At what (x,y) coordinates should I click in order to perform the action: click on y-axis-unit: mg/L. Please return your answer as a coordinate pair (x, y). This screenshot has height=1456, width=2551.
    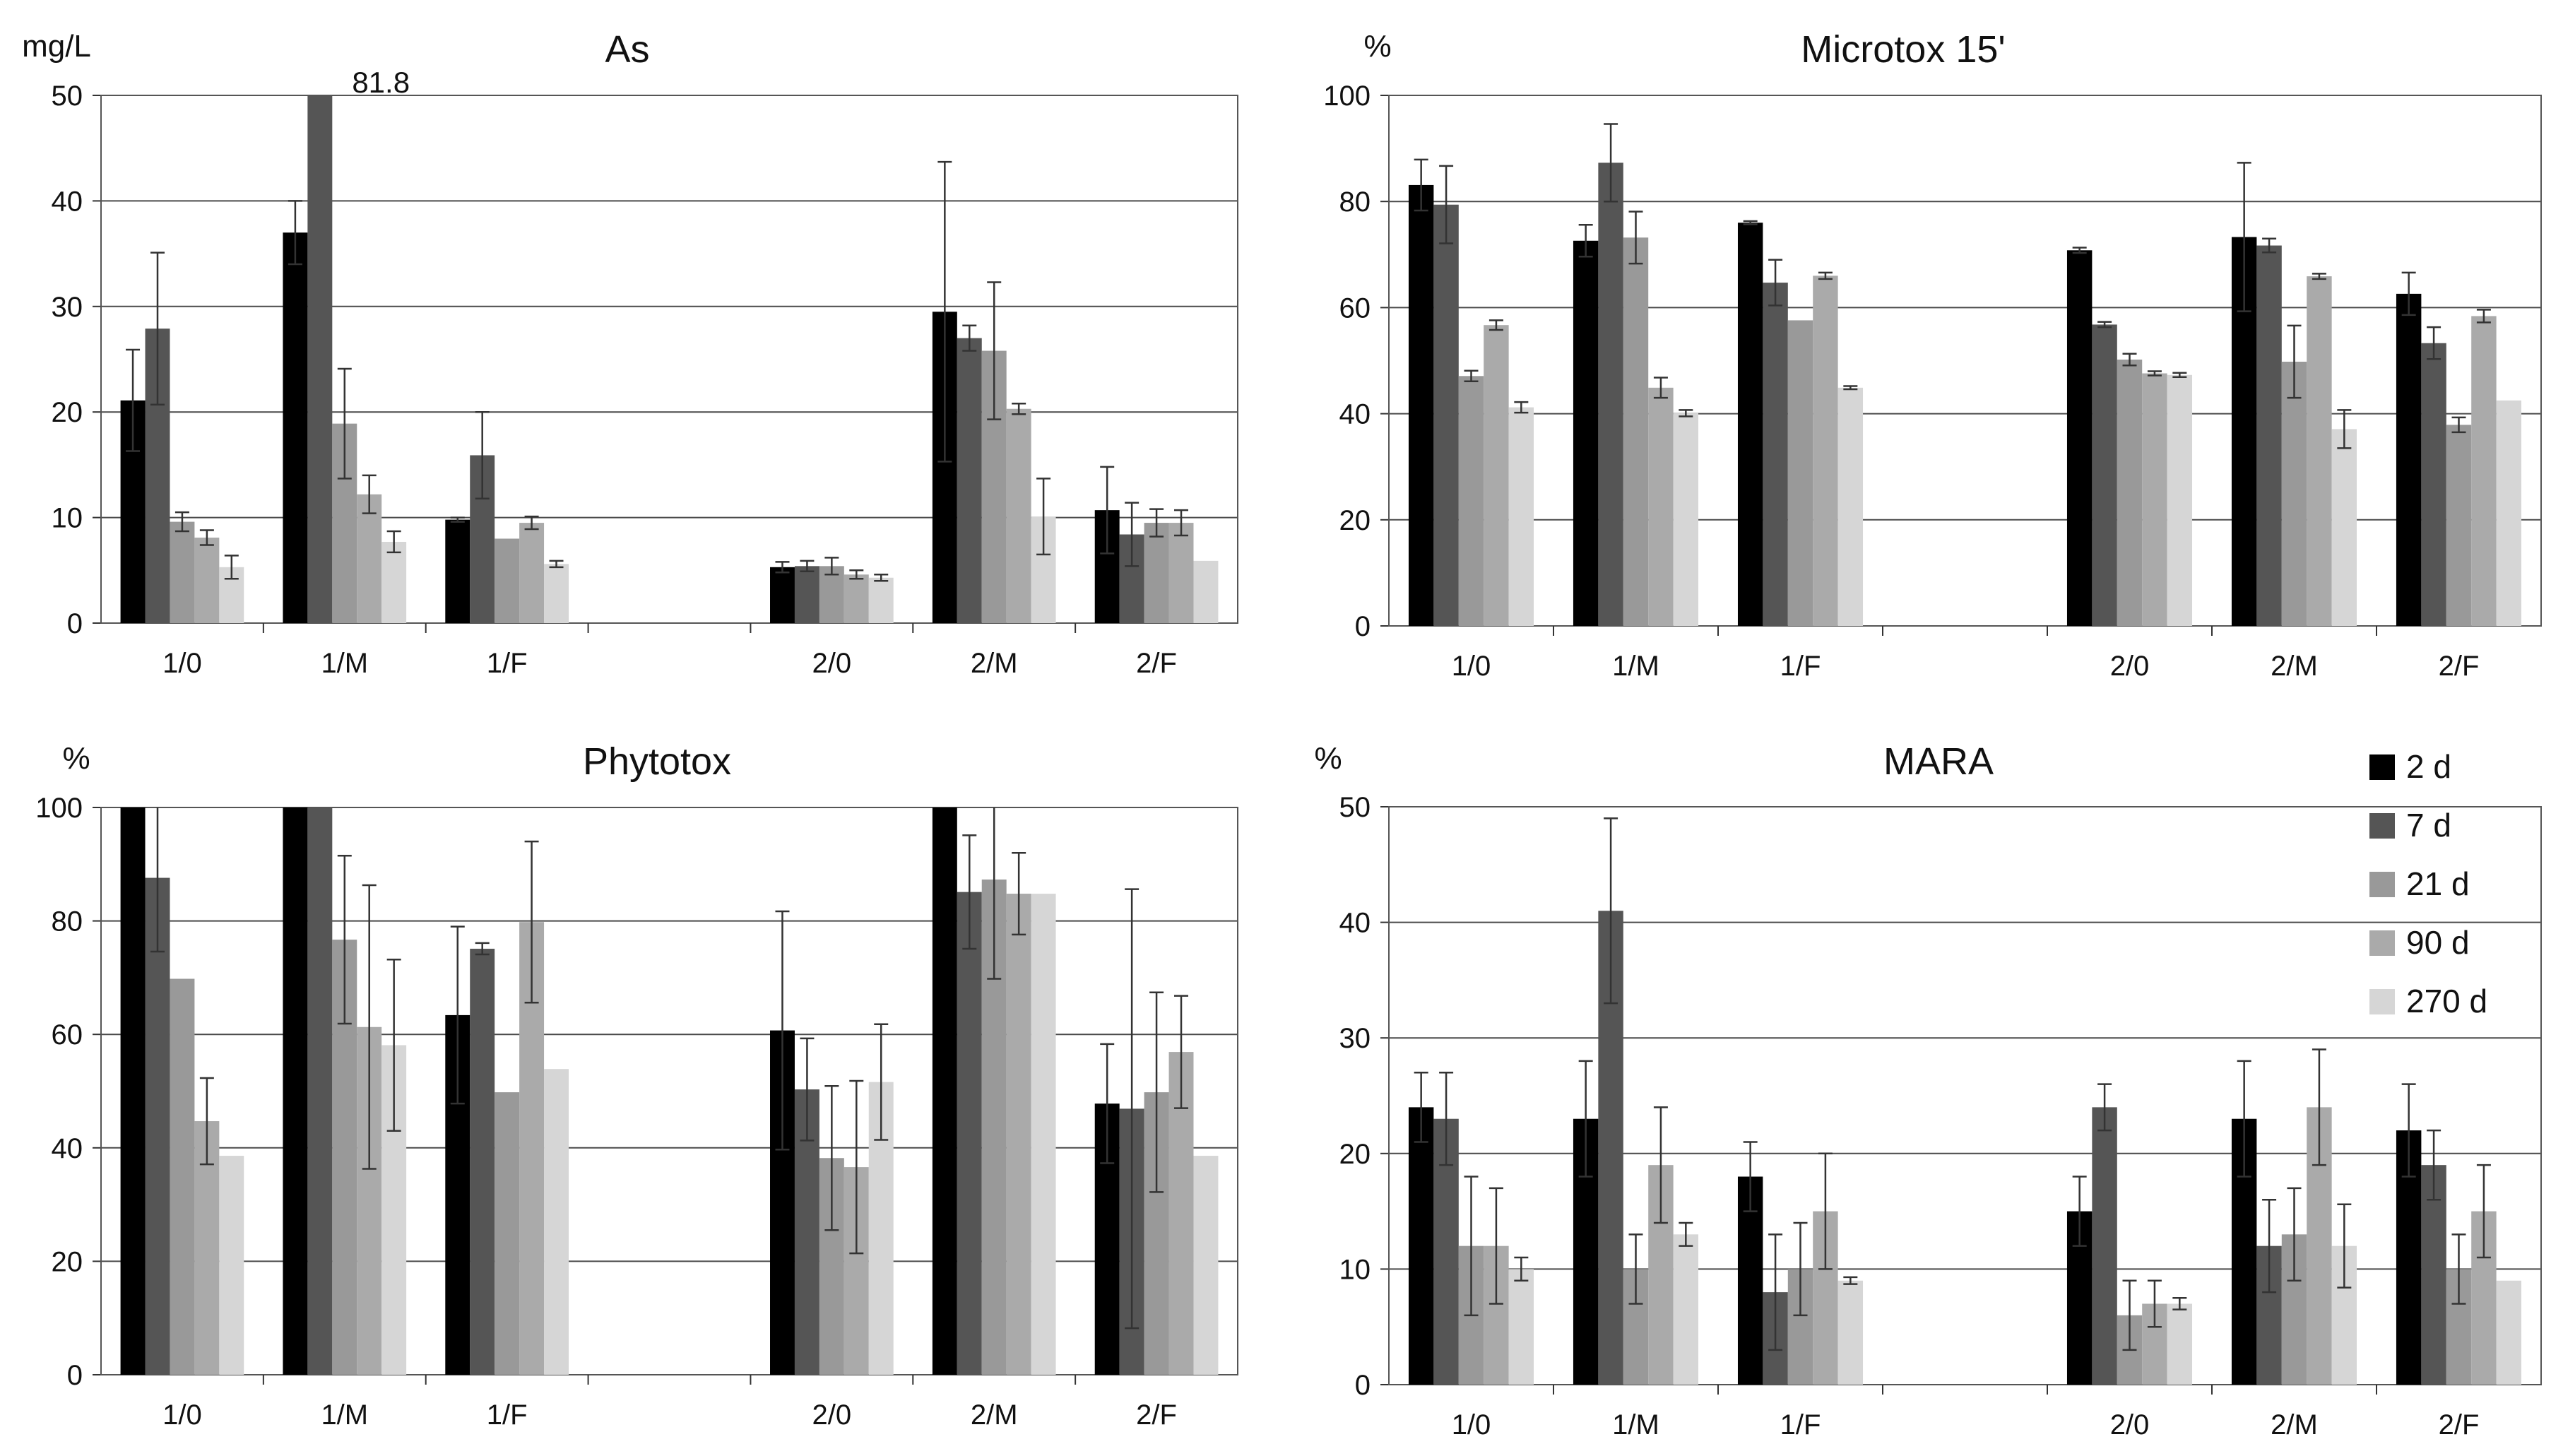
    Looking at the image, I should click on (56, 47).